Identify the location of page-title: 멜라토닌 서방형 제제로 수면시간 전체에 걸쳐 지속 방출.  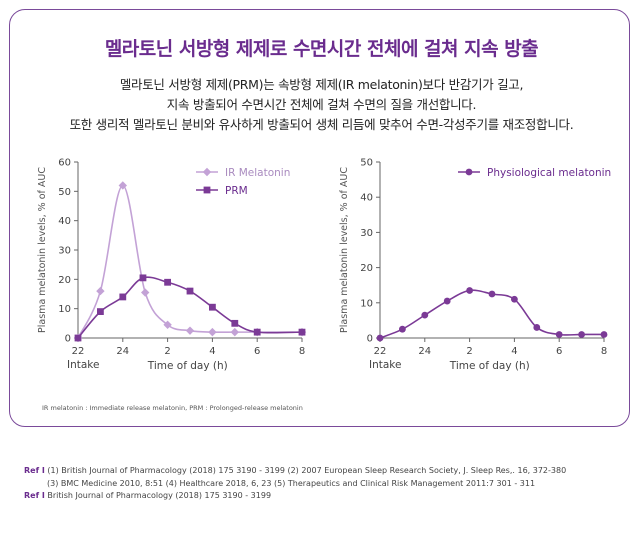
(321, 49).